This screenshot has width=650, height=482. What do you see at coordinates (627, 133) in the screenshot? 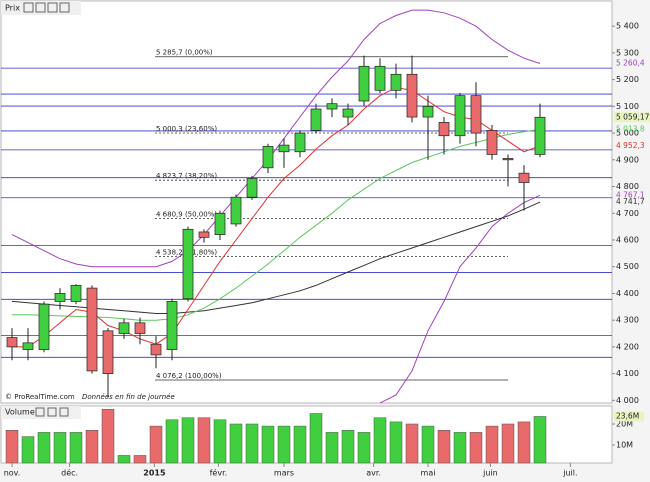
I see `y-tick-label: 5 000` at bounding box center [627, 133].